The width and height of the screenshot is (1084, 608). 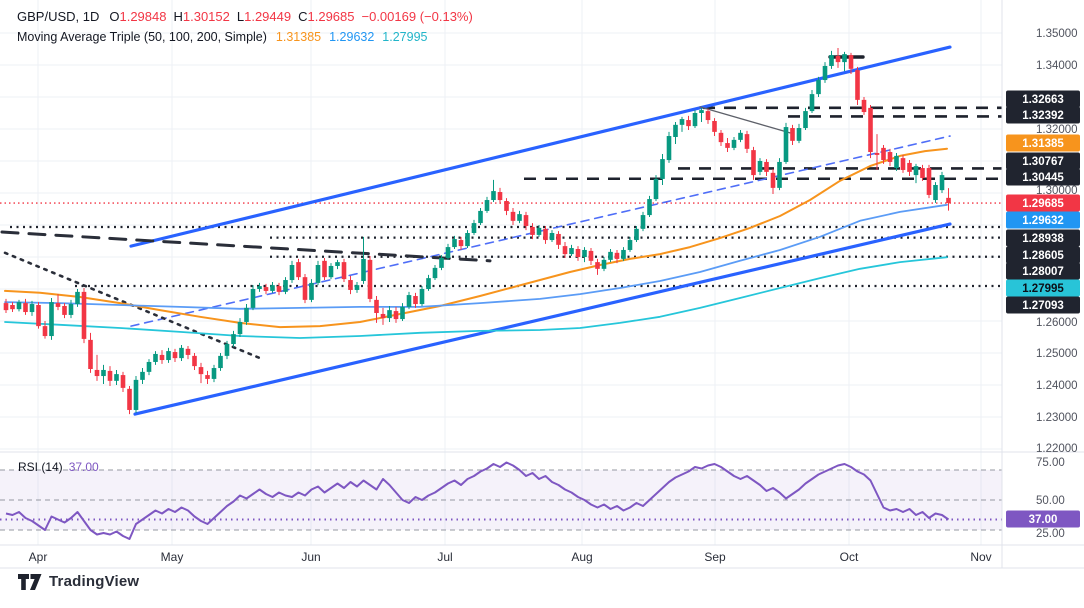 What do you see at coordinates (510, 557) in the screenshot?
I see `time-axis: Apr May Jun Jul Aug Sep Oct Nov` at bounding box center [510, 557].